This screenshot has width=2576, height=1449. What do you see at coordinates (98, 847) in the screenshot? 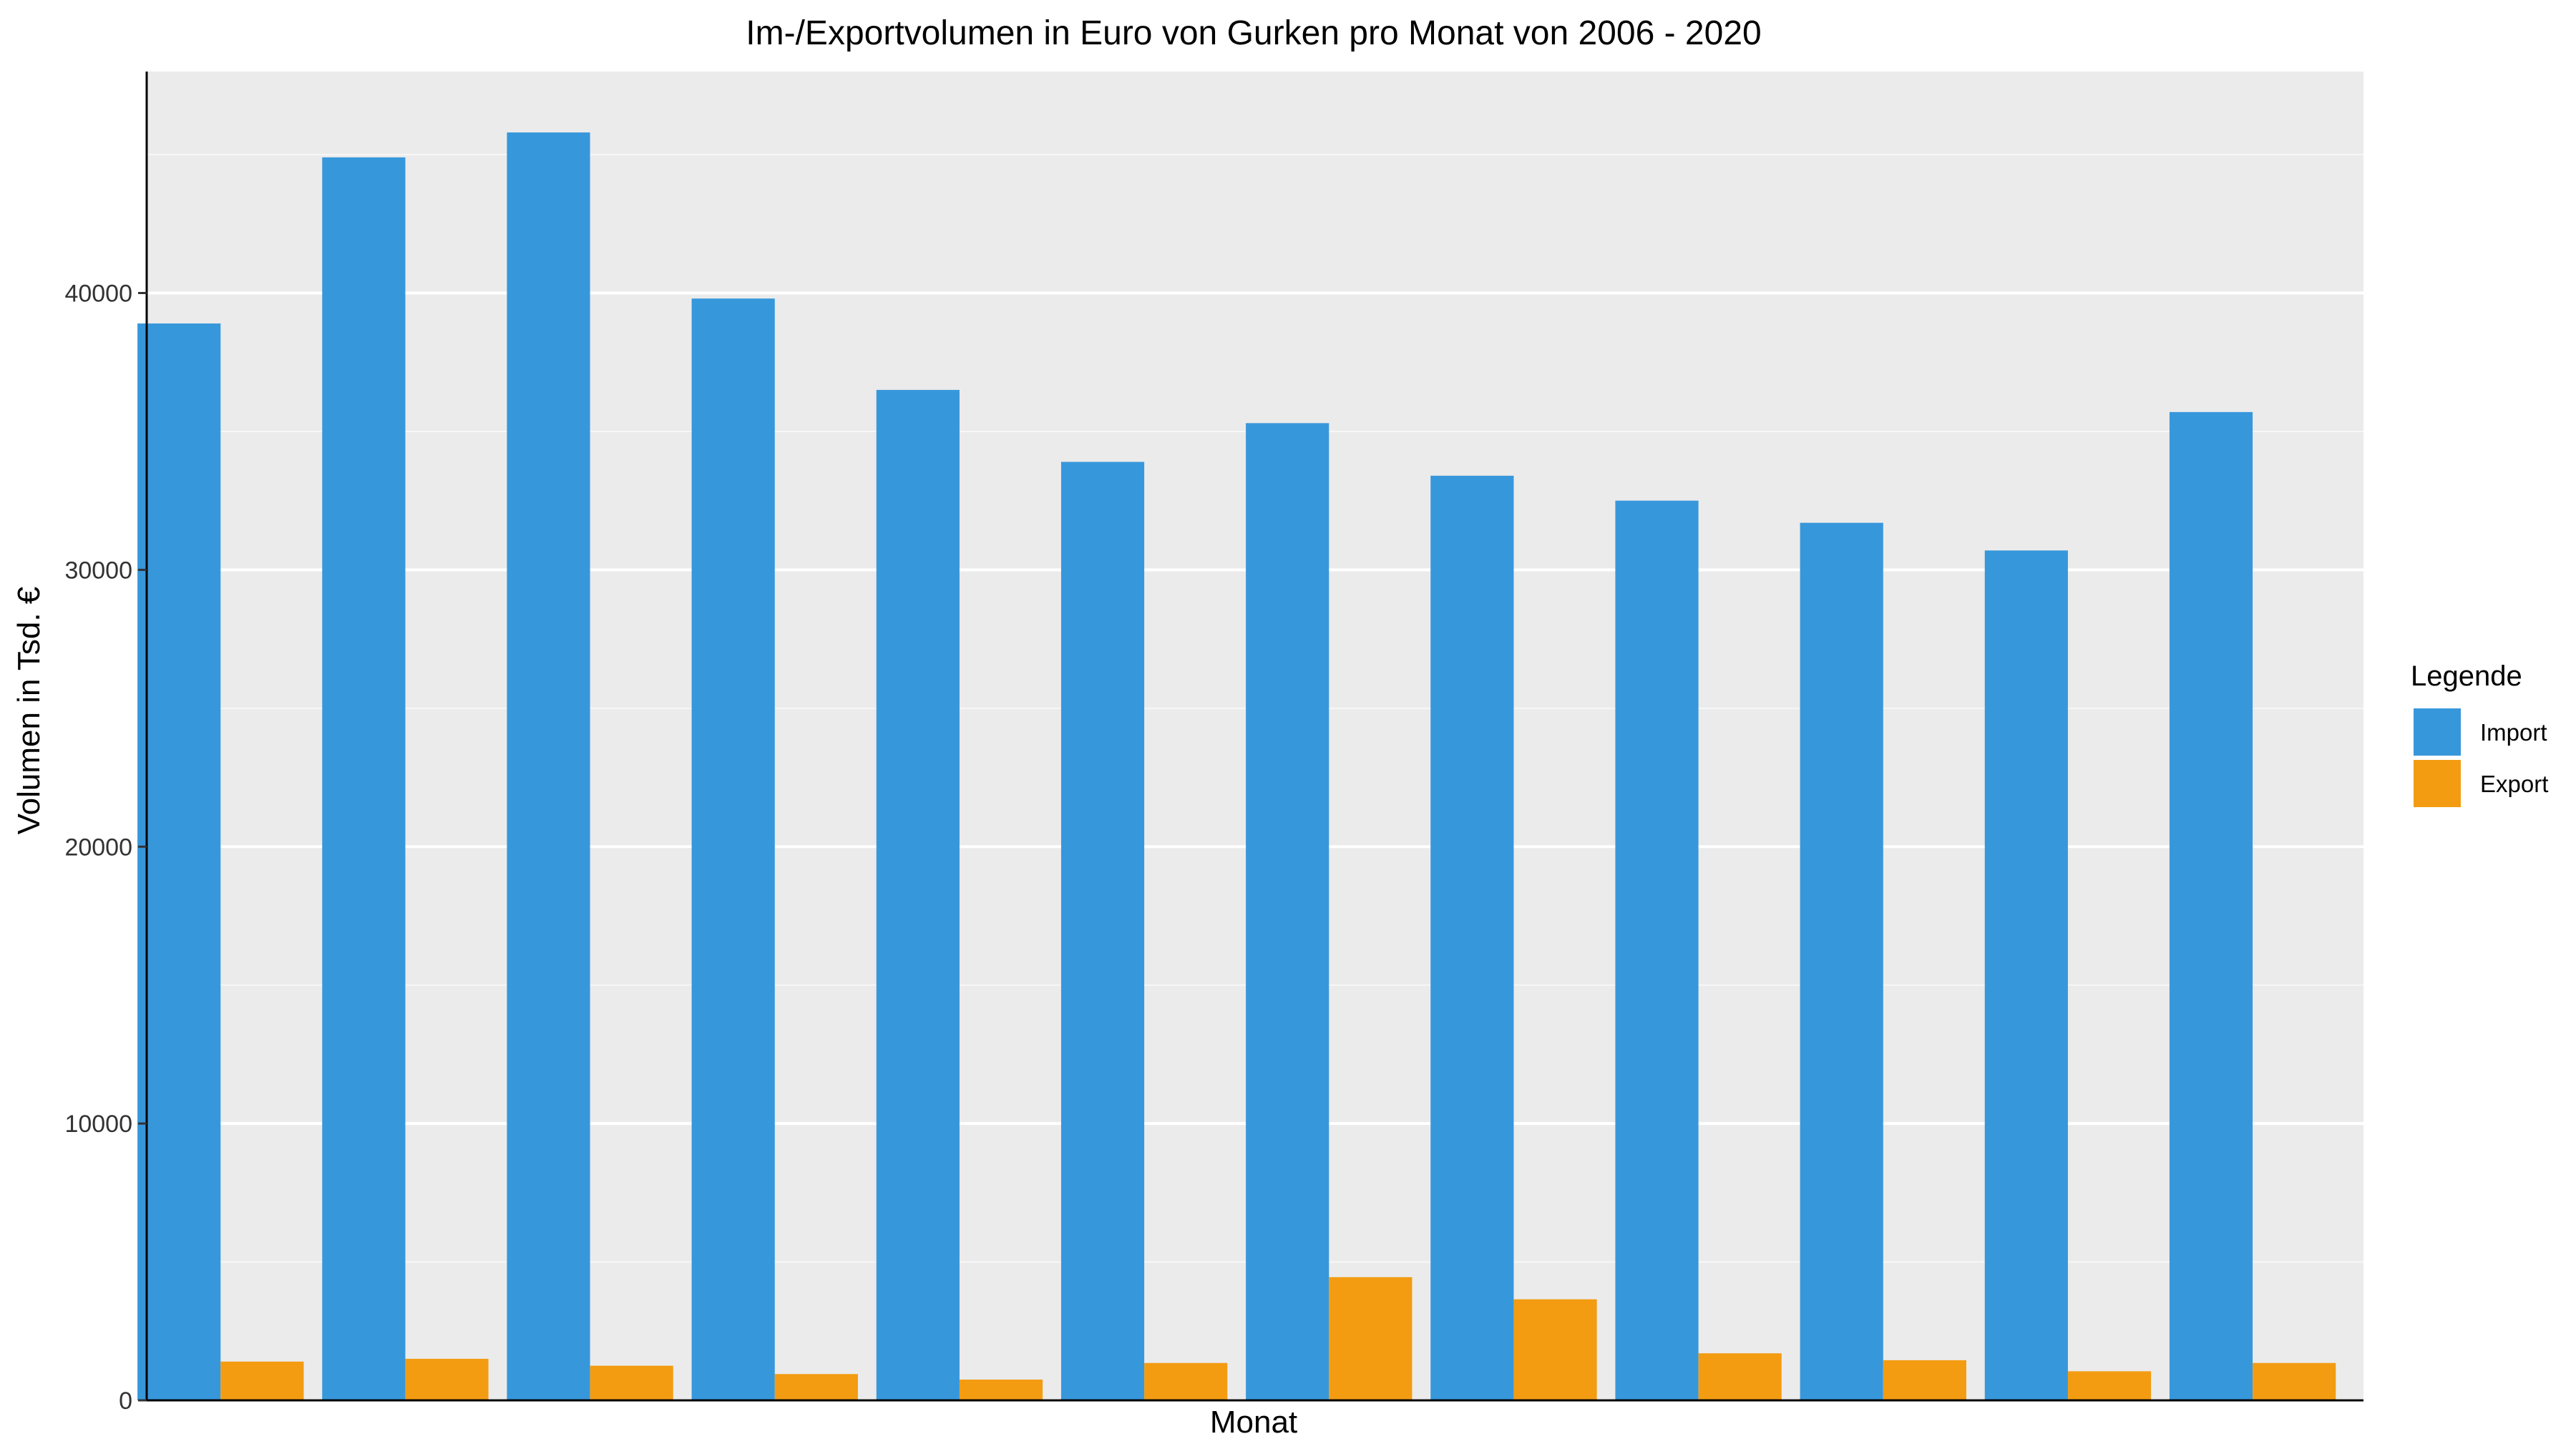
I see `y-tick-label: 20000` at bounding box center [98, 847].